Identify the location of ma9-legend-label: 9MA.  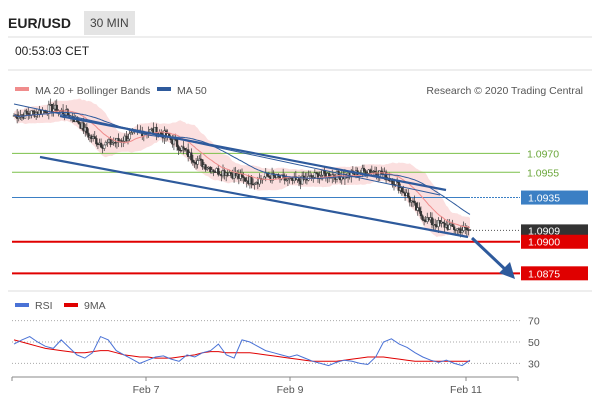
(95, 306).